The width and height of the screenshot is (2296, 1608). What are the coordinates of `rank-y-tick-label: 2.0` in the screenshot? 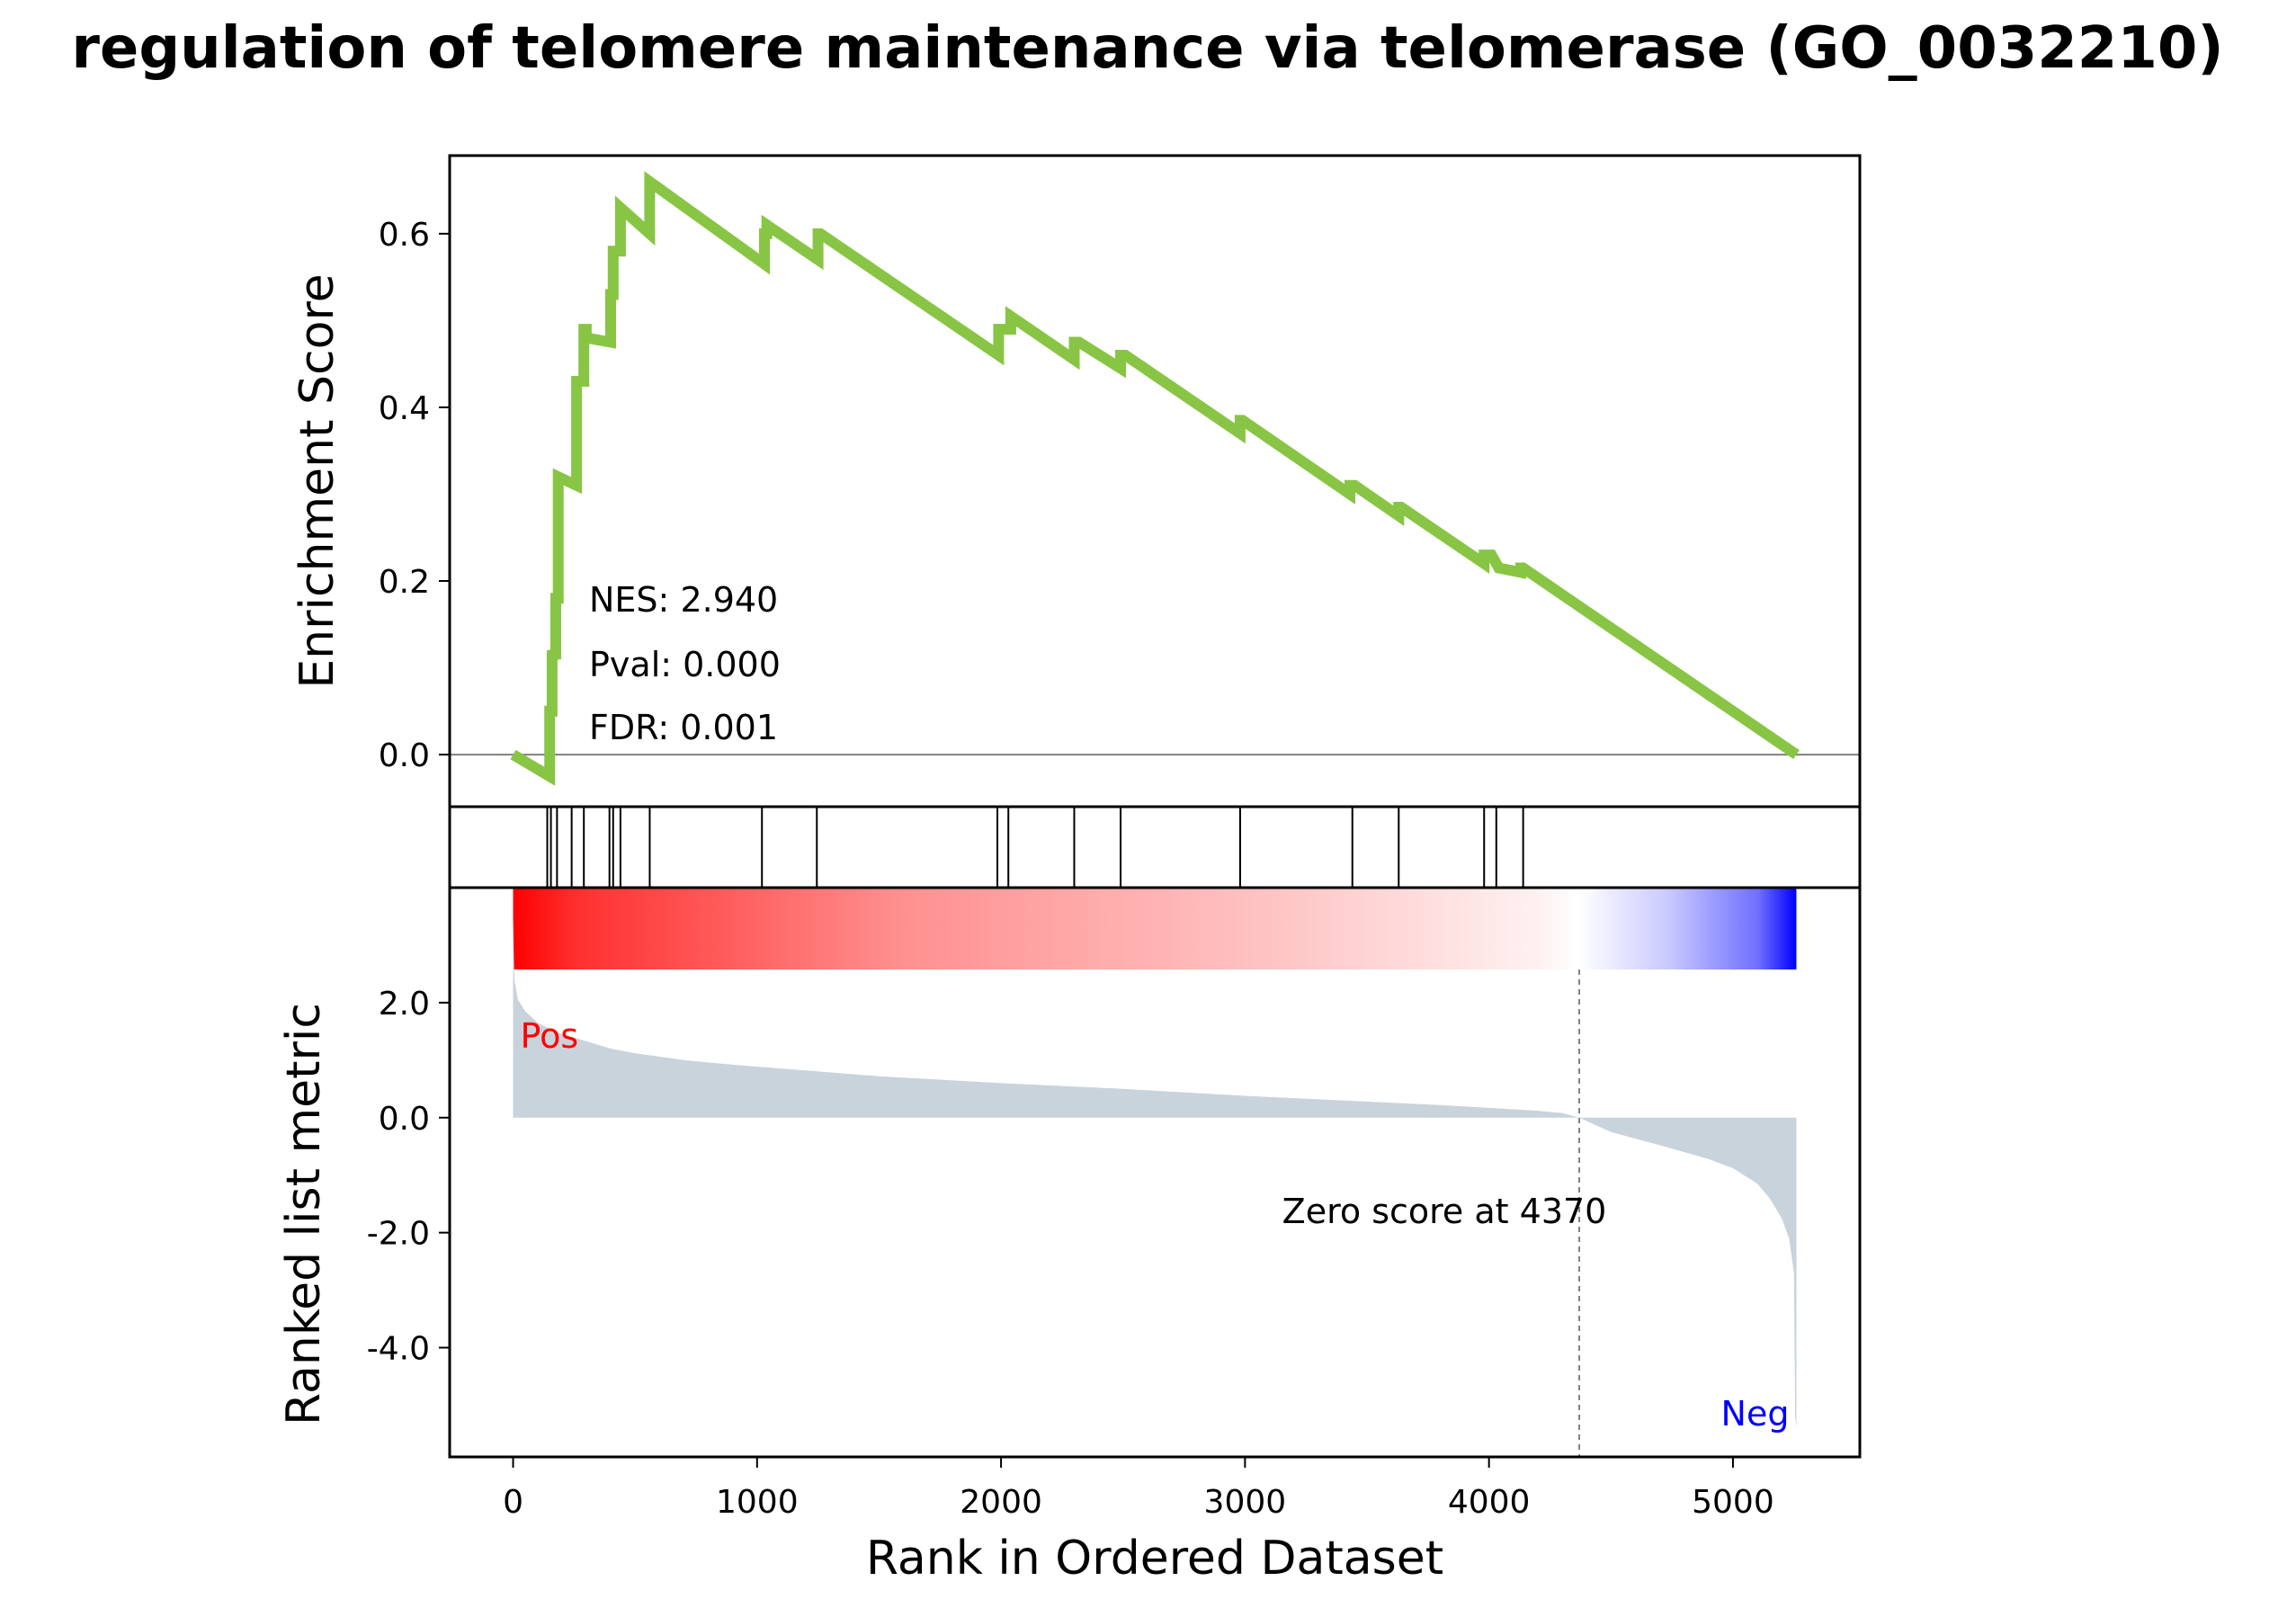 It's located at (404, 1005).